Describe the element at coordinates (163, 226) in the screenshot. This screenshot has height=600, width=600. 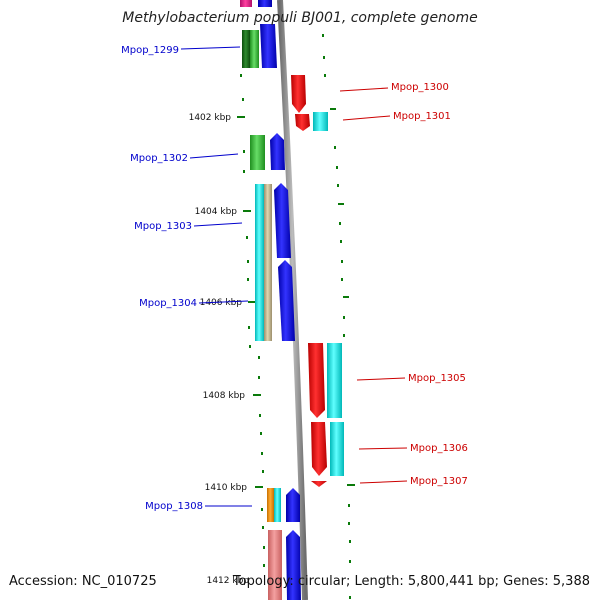
I see `gene-label-mpop-1303: Mpop_1303` at that location.